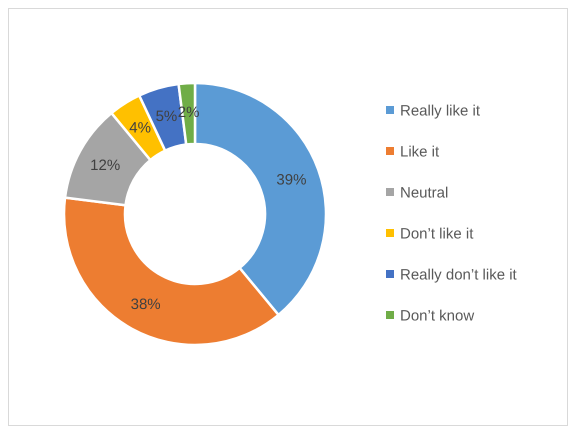 The image size is (576, 433). Describe the element at coordinates (437, 315) in the screenshot. I see `legend-label: Don’t know` at that location.